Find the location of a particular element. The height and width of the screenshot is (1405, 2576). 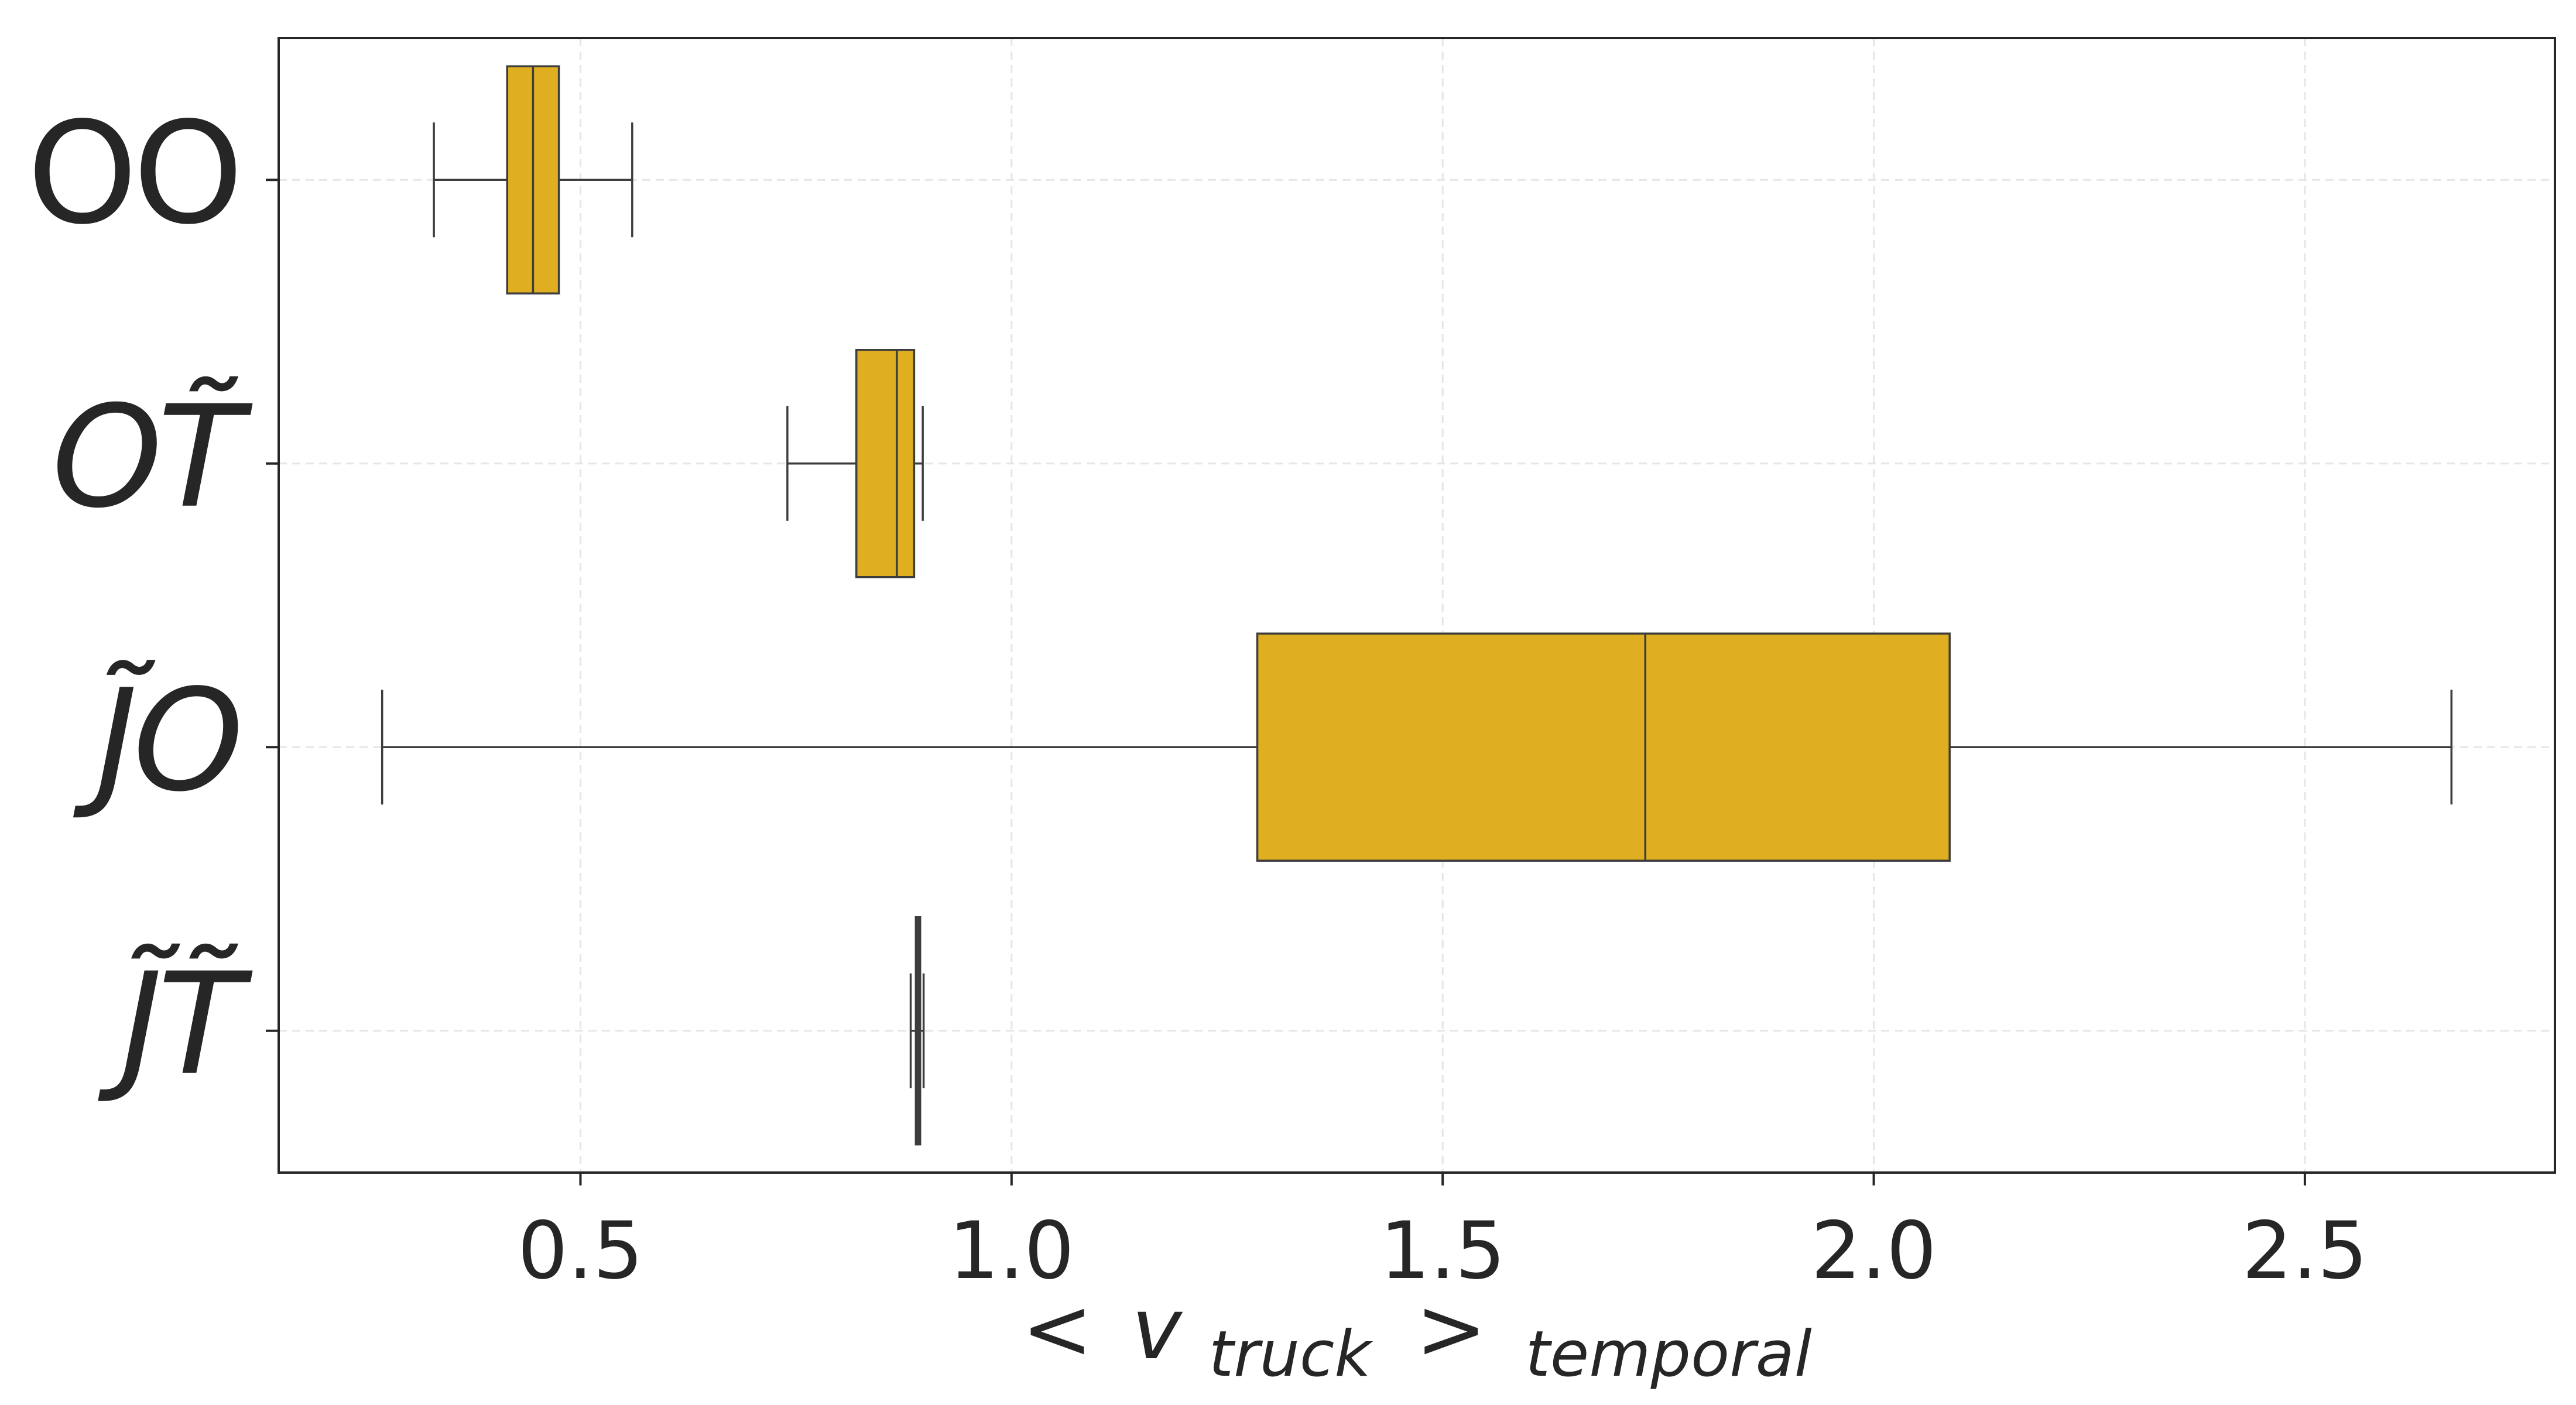

x-tick-label: 2.0 is located at coordinates (1874, 1251).